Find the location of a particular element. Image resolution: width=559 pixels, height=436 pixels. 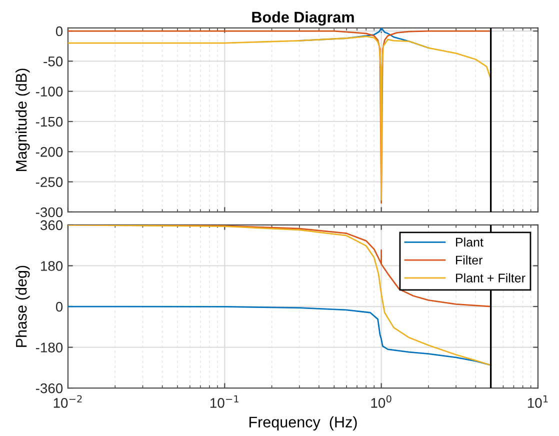

y-tick-label: -250 is located at coordinates (49, 182).